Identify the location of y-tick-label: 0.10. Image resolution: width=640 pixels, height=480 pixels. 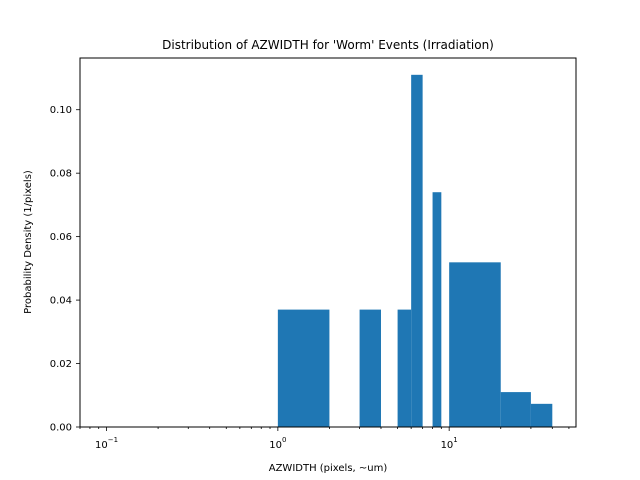
(61, 110).